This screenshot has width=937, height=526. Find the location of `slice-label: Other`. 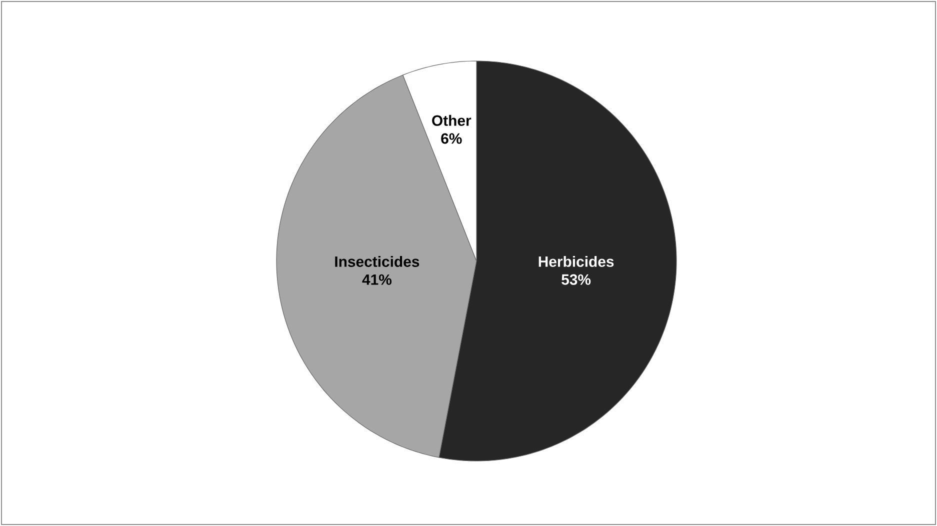

slice-label: Other is located at coordinates (452, 120).